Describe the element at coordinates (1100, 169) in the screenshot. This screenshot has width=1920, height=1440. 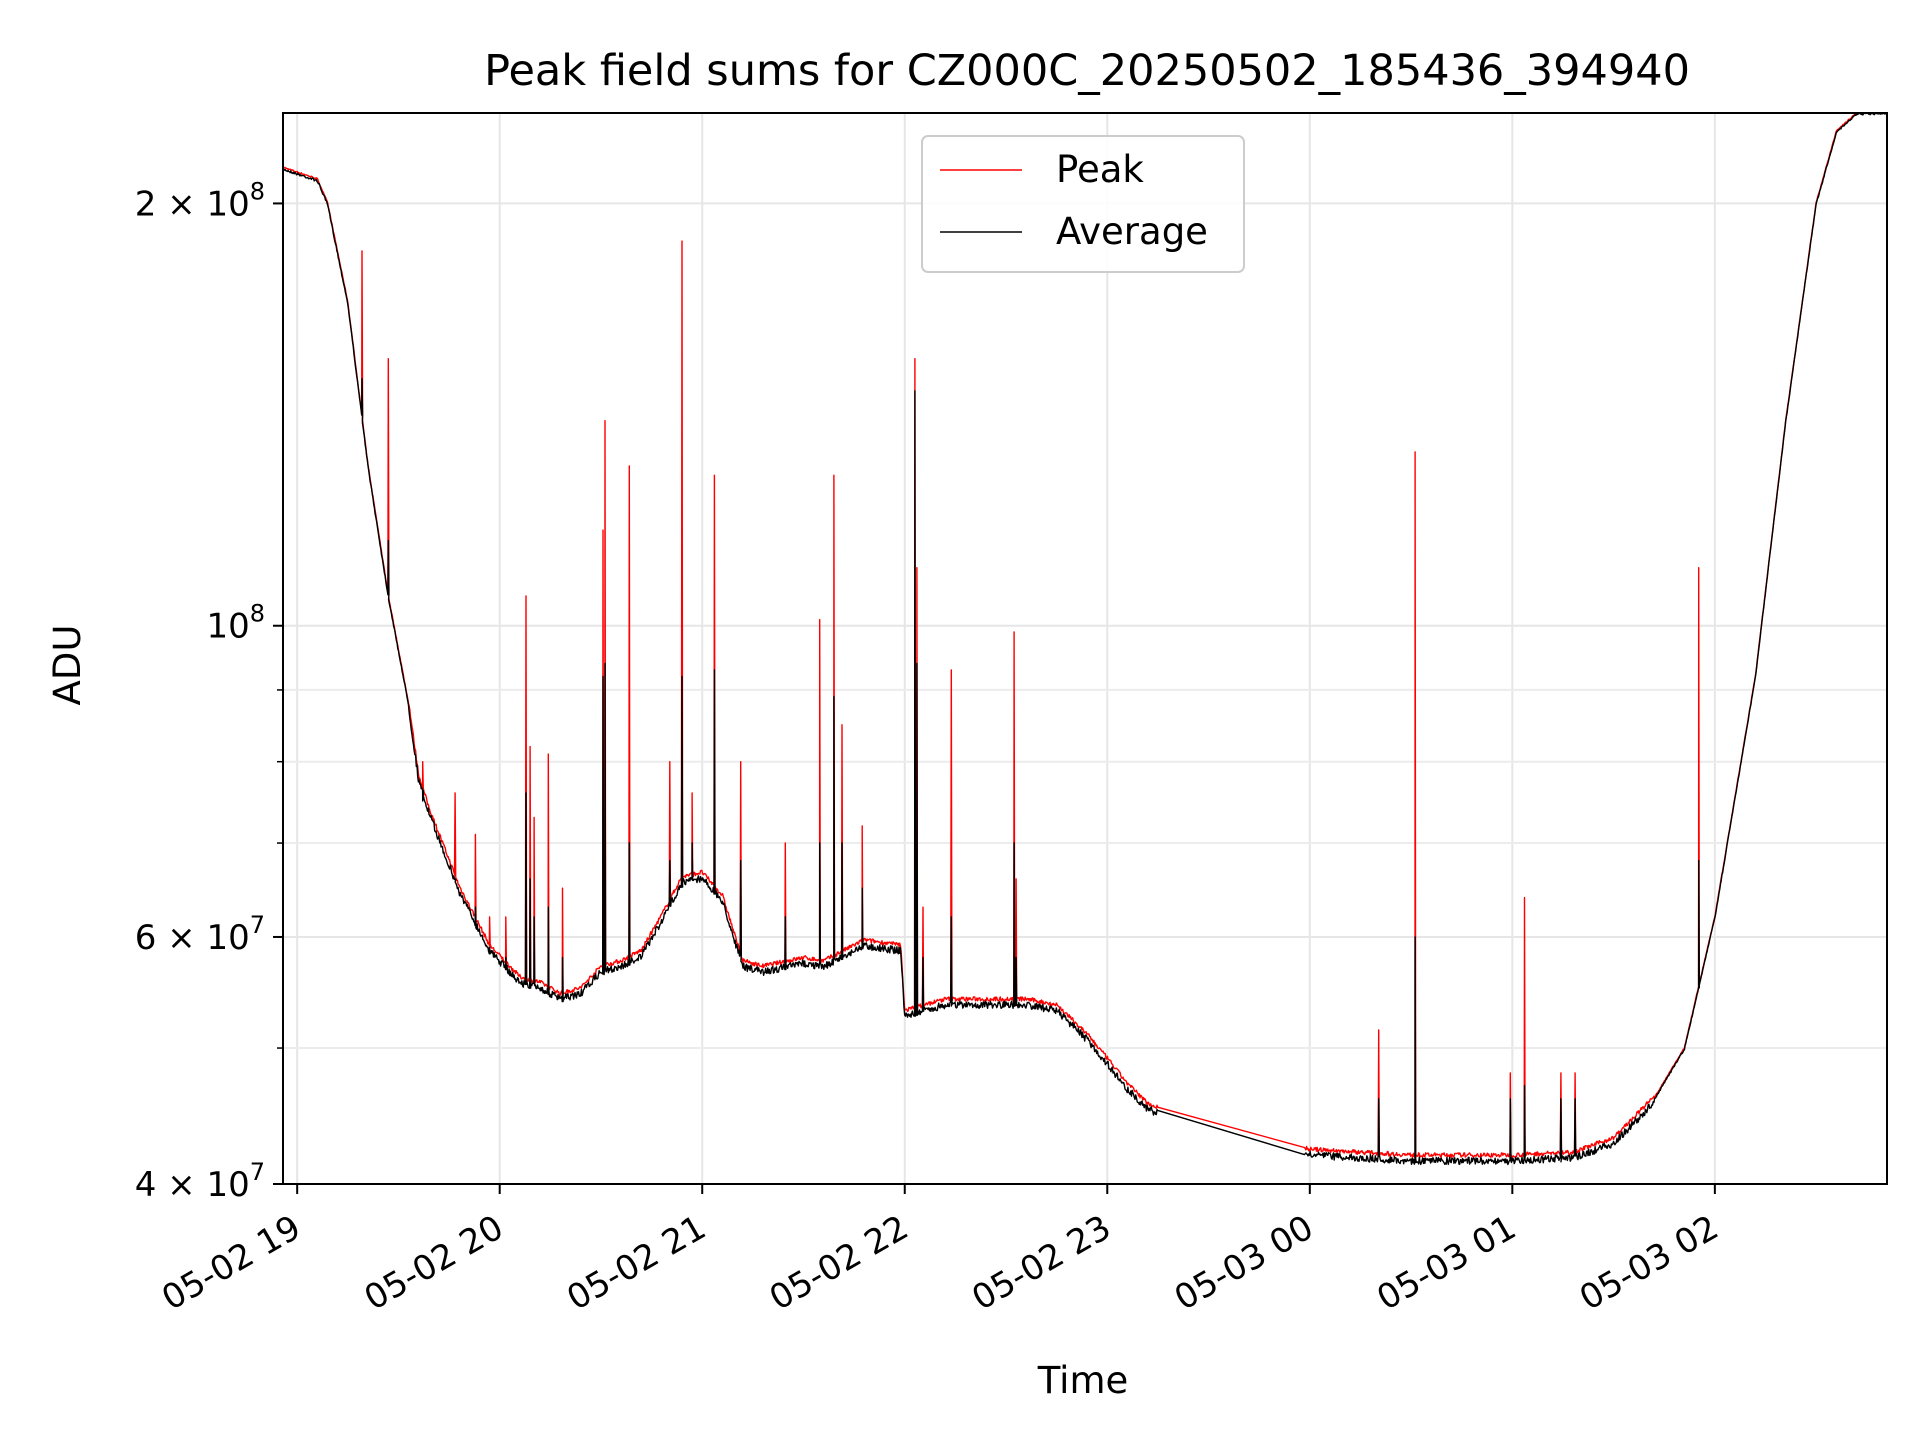
I see `legend-label-peak: Peak` at that location.